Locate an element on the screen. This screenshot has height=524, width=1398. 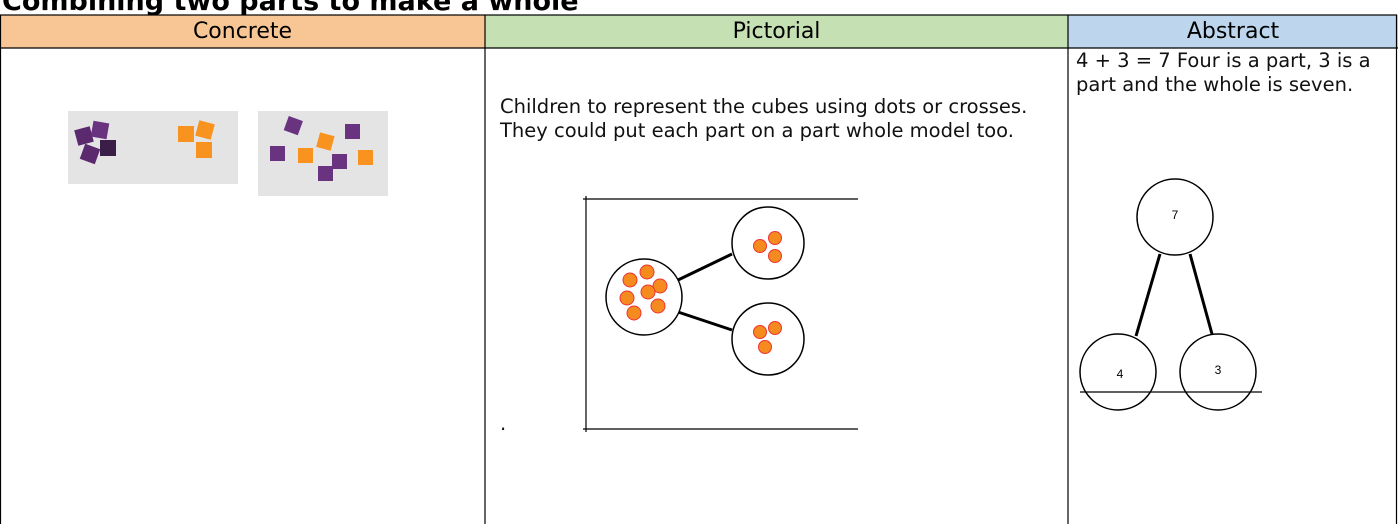
part-label: 4 is located at coordinates (1120, 374).